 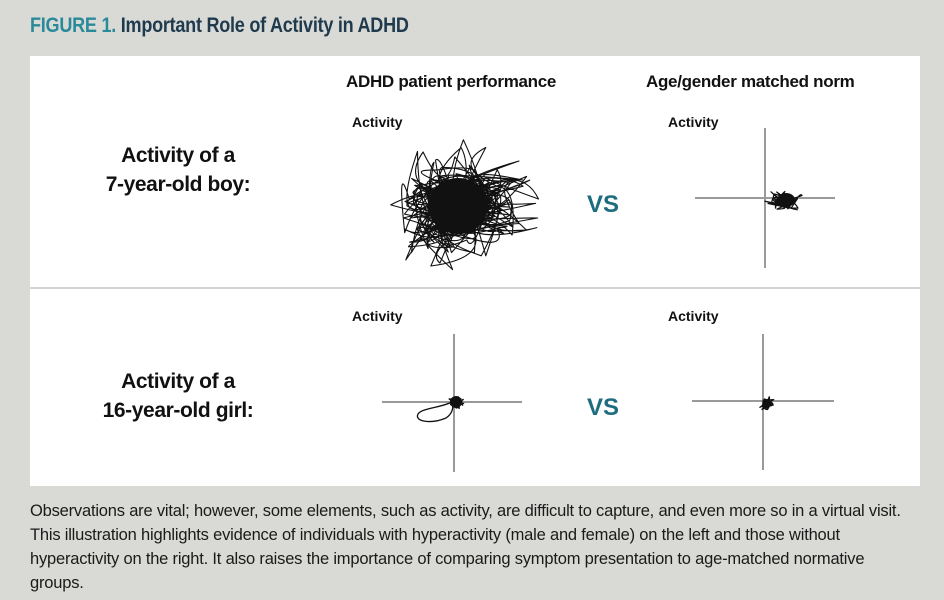 I want to click on row-label-boy: Activity of a 7-year-old boy:, so click(x=178, y=170).